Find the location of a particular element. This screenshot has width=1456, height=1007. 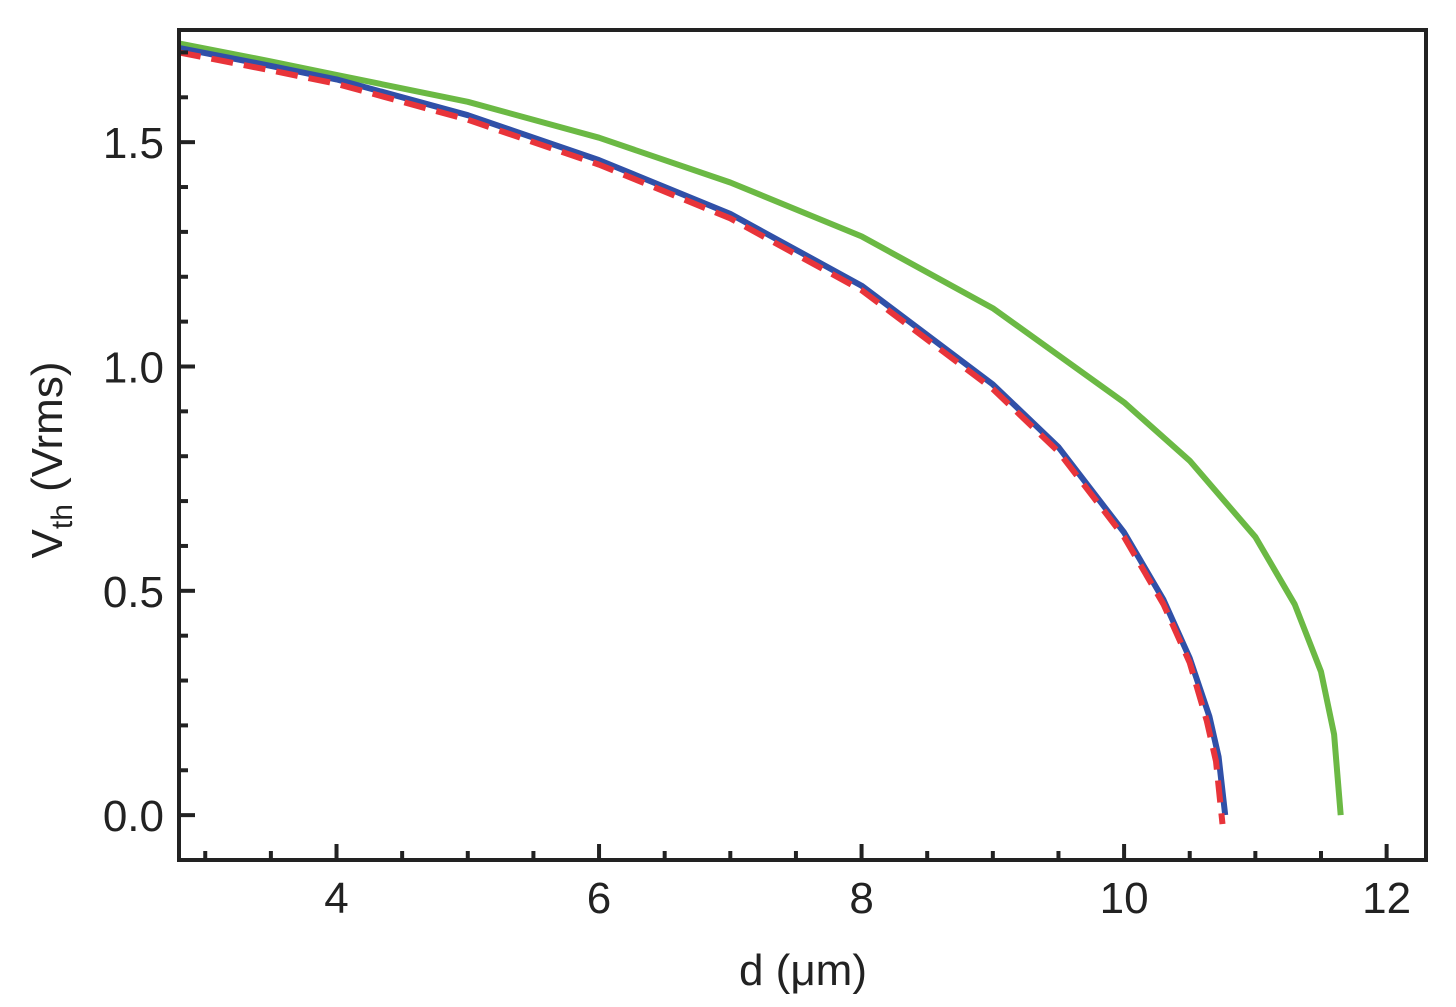

y-tick-label: 1.5 is located at coordinates (133, 143).